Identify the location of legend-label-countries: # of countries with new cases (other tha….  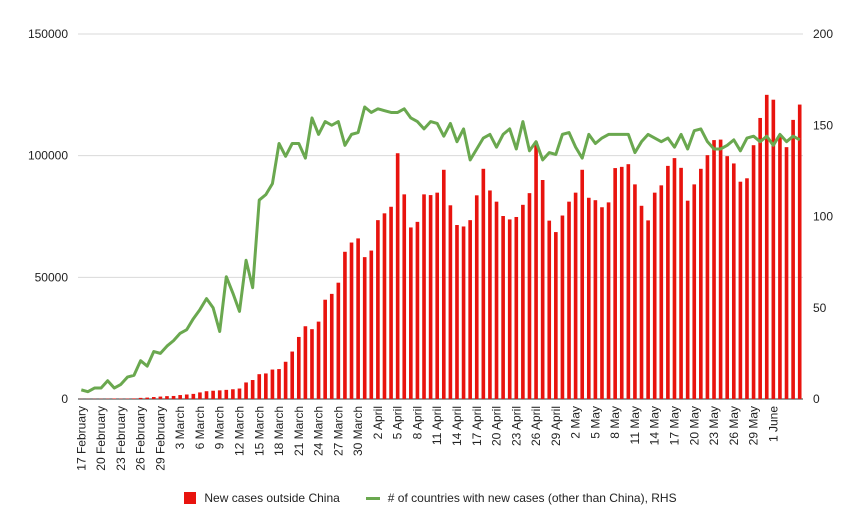
(532, 498).